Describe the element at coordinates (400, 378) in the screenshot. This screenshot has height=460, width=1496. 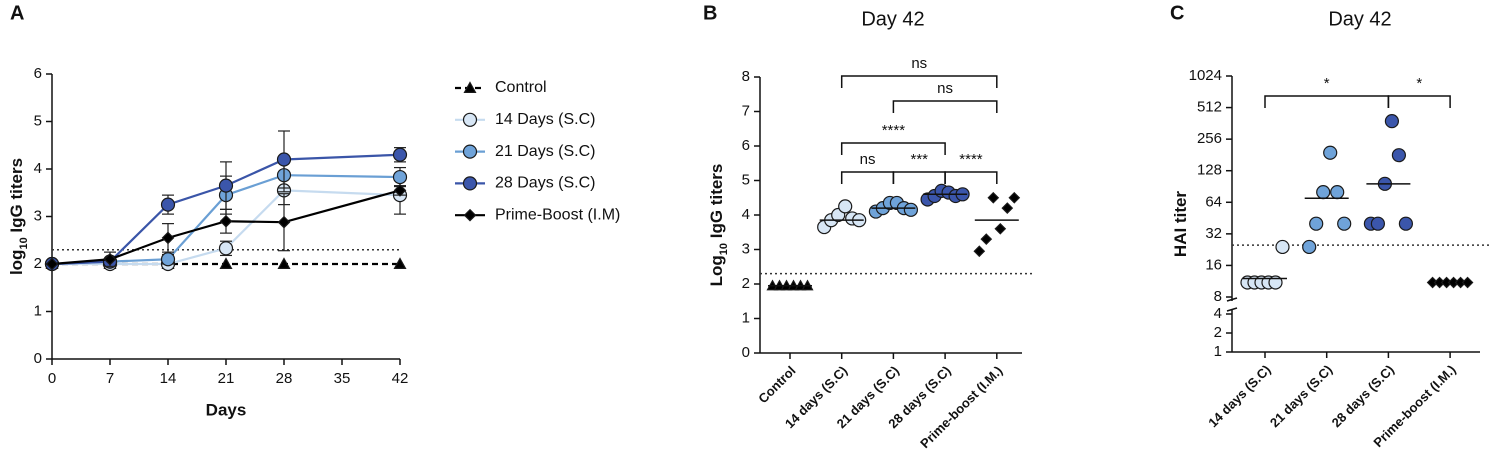
I see `x-tick-label: 42` at that location.